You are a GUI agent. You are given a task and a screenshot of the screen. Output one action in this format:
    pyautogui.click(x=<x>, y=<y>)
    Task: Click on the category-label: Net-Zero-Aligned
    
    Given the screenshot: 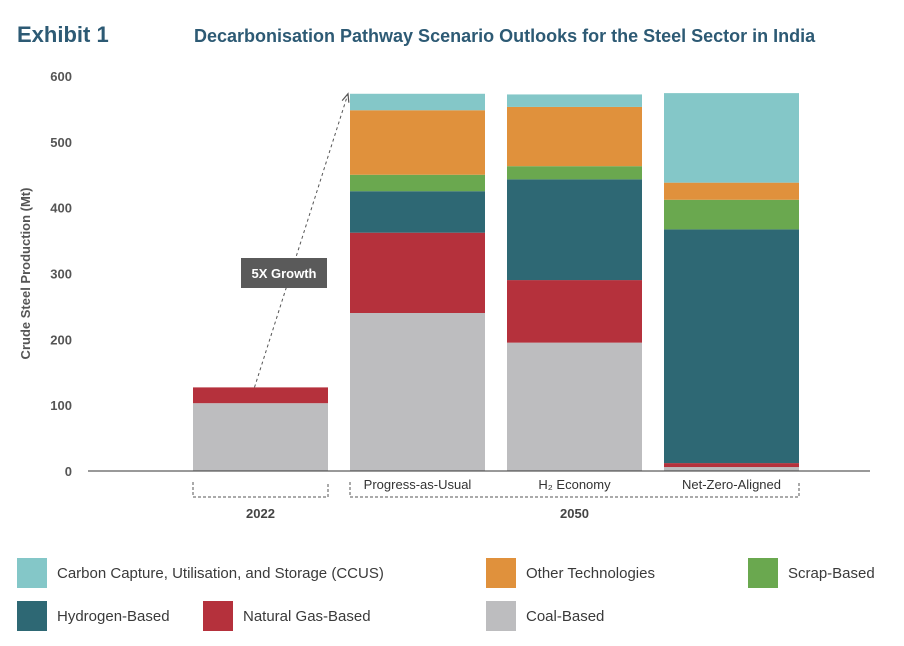 What is the action you would take?
    pyautogui.click(x=731, y=484)
    